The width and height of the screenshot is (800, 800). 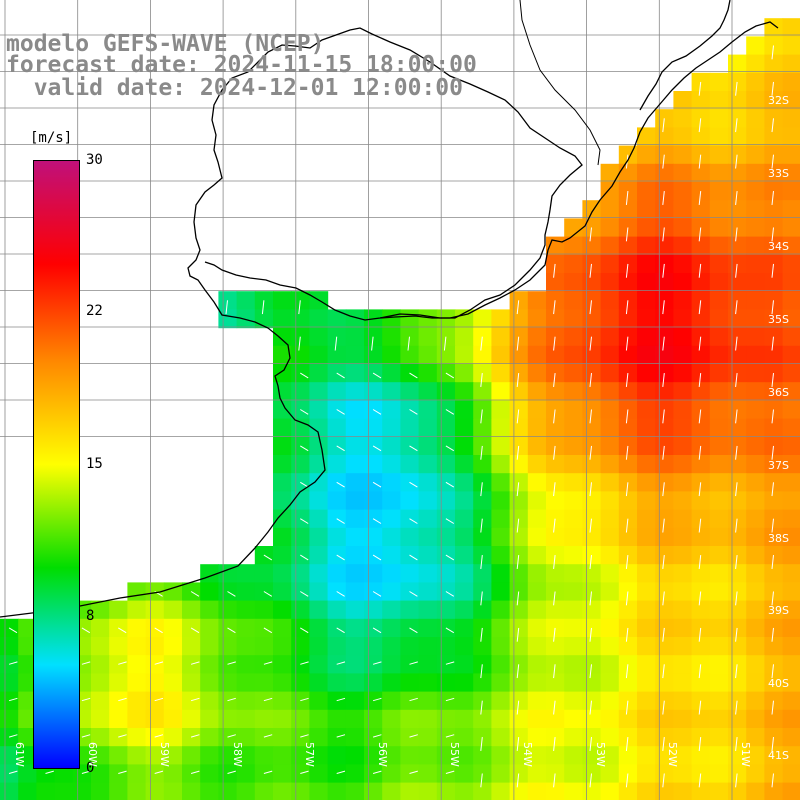 I want to click on longitude-label: 56W, so click(x=382, y=754).